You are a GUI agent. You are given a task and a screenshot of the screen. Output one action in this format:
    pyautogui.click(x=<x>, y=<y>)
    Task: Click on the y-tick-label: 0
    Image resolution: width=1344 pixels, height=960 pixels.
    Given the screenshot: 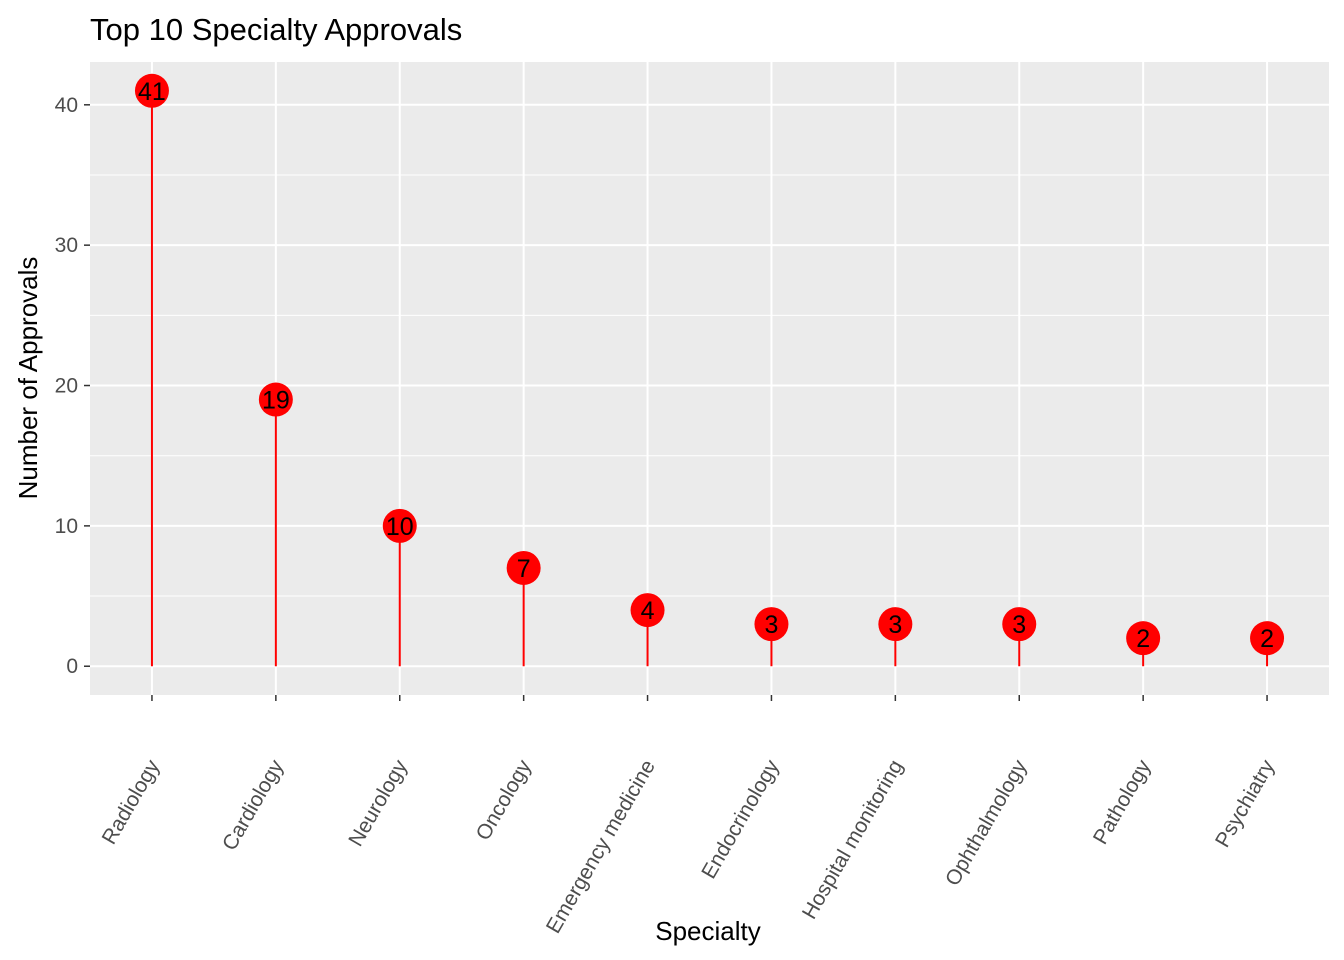 What is the action you would take?
    pyautogui.click(x=72, y=666)
    